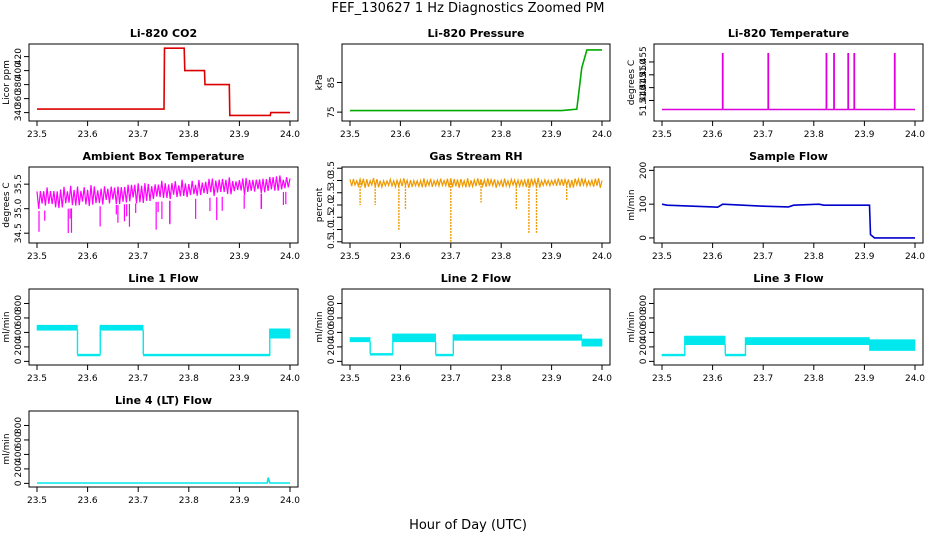  Describe the element at coordinates (501, 379) in the screenshot. I see `panel-8-xtick-label: 23.8` at that location.